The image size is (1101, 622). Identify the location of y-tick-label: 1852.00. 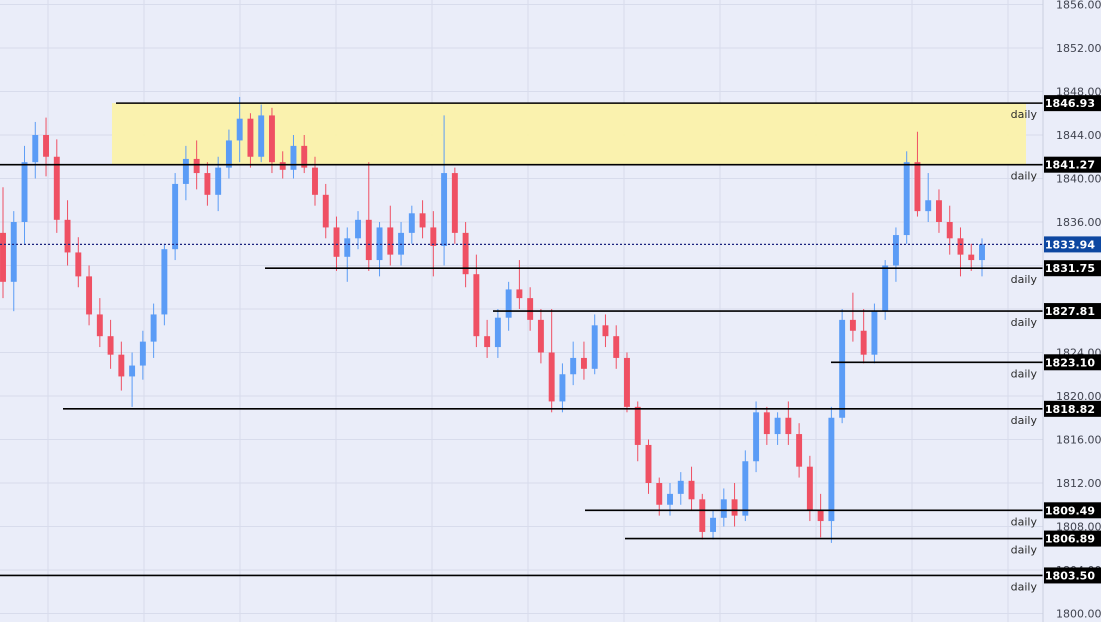
(1078, 48).